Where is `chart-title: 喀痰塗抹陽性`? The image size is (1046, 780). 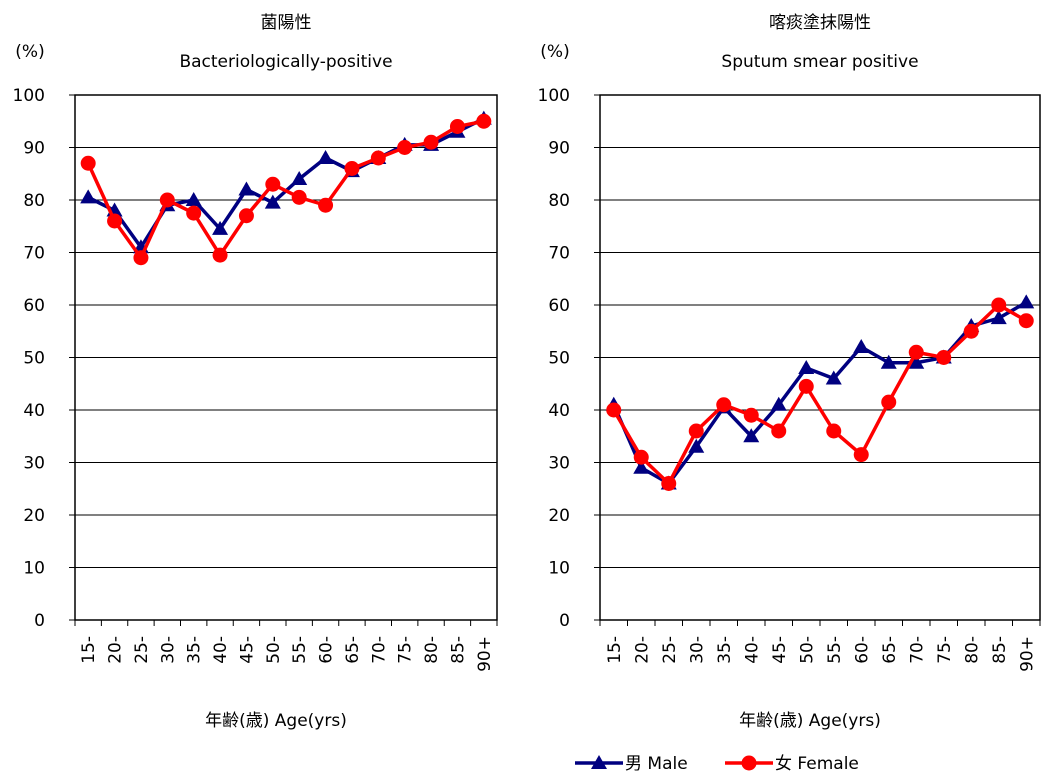
chart-title: 喀痰塗抹陽性 is located at coordinates (820, 22).